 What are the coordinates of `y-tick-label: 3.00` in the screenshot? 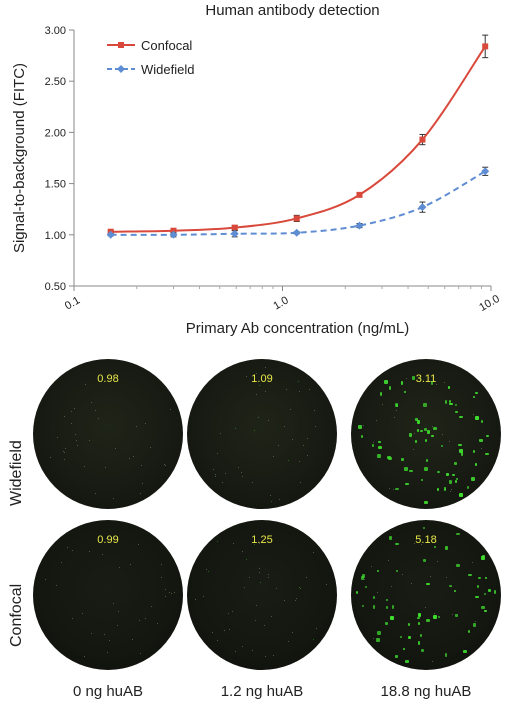 It's located at (55, 31).